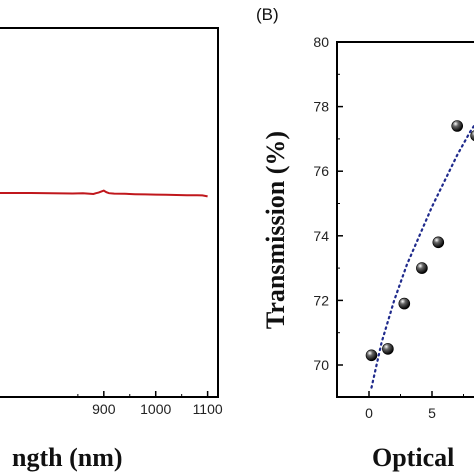 This screenshot has width=474, height=474. Describe the element at coordinates (321, 42) in the screenshot. I see `panel-b-y-tick-label: 80` at that location.